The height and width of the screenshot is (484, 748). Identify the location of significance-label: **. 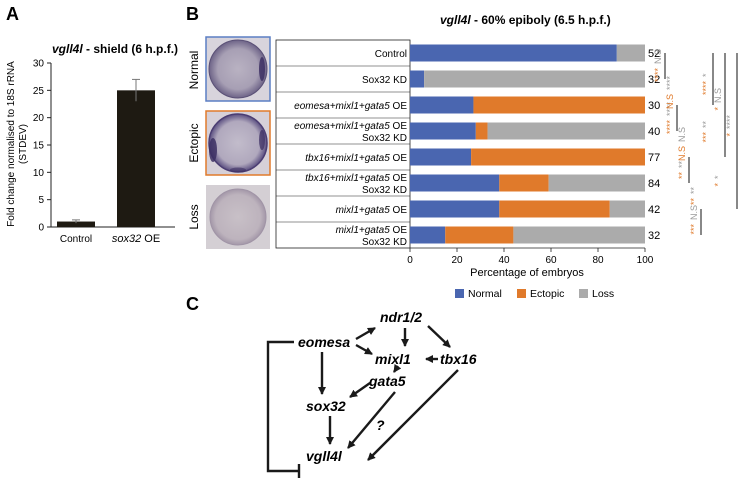
(718, 181).